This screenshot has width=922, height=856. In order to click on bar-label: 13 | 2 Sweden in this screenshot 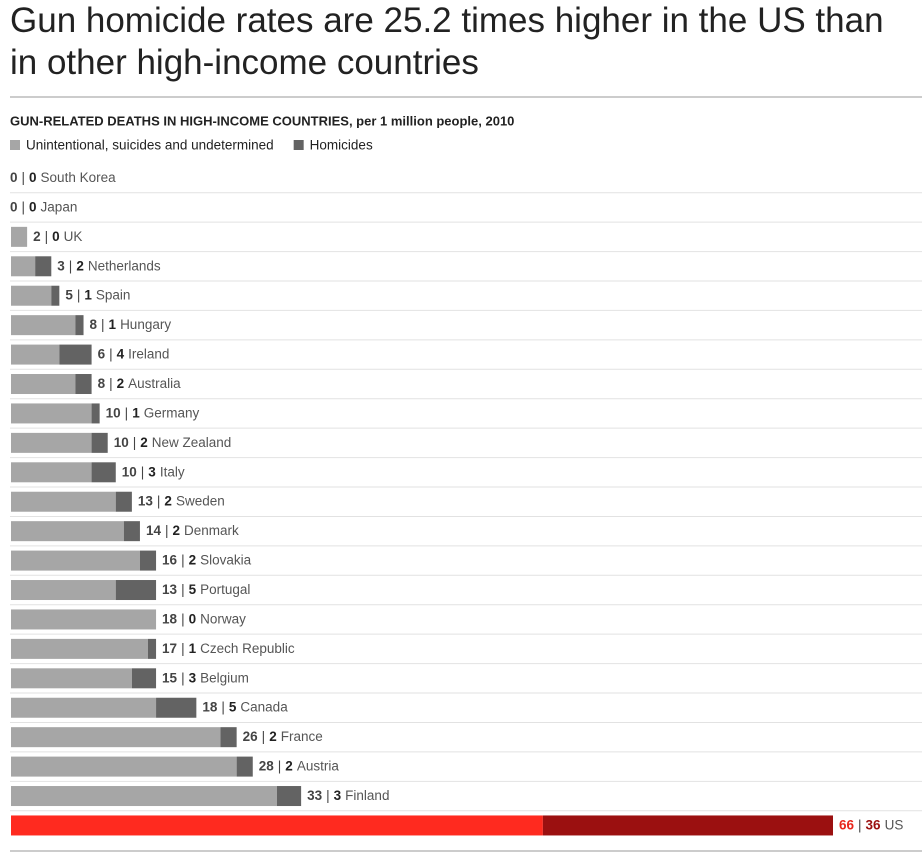, I will do `click(181, 500)`.